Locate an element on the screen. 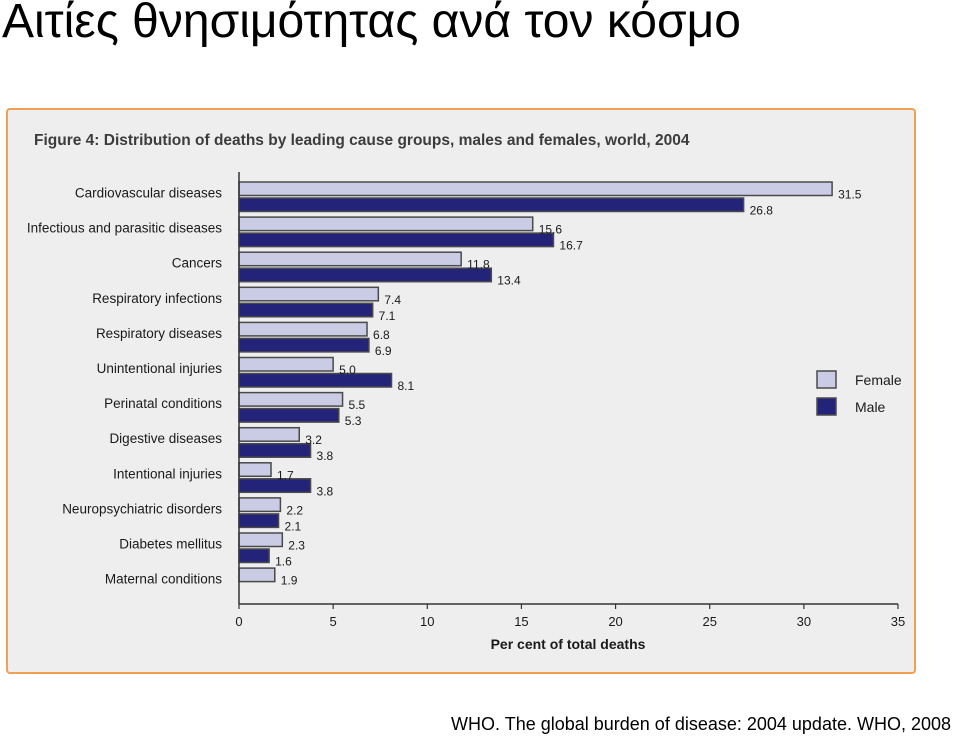 The height and width of the screenshot is (736, 959). data-label: 5.3 is located at coordinates (353, 421).